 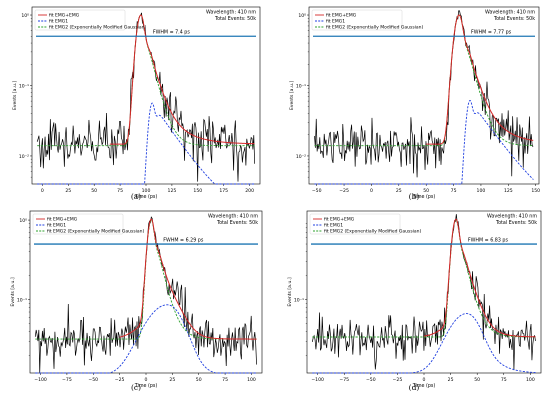 I want to click on fwhm-label: FWHM = 6.83 ps, so click(x=488, y=241).